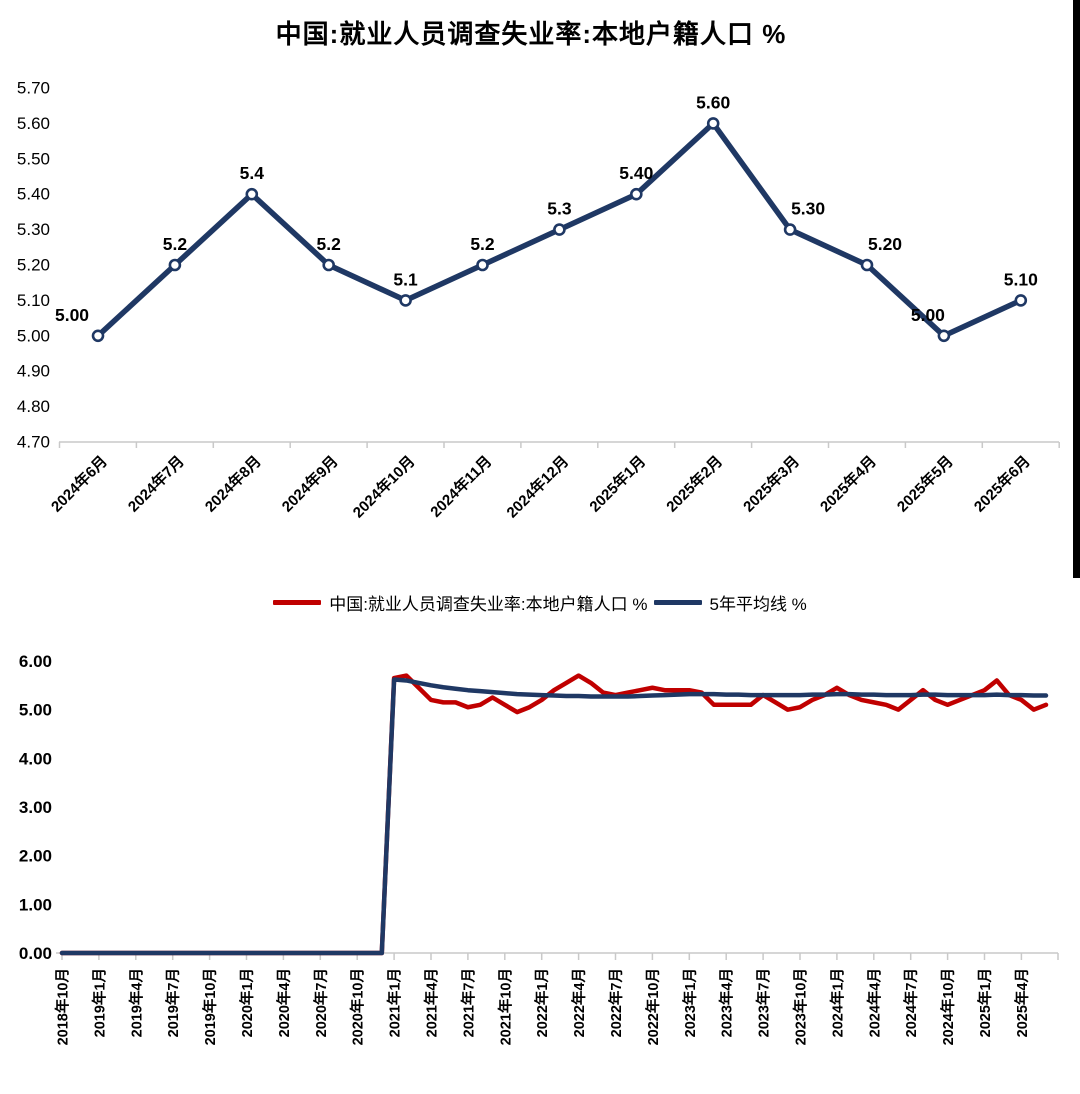 The height and width of the screenshot is (1094, 1080). I want to click on y-tick-label: 0.00, so click(35, 953).